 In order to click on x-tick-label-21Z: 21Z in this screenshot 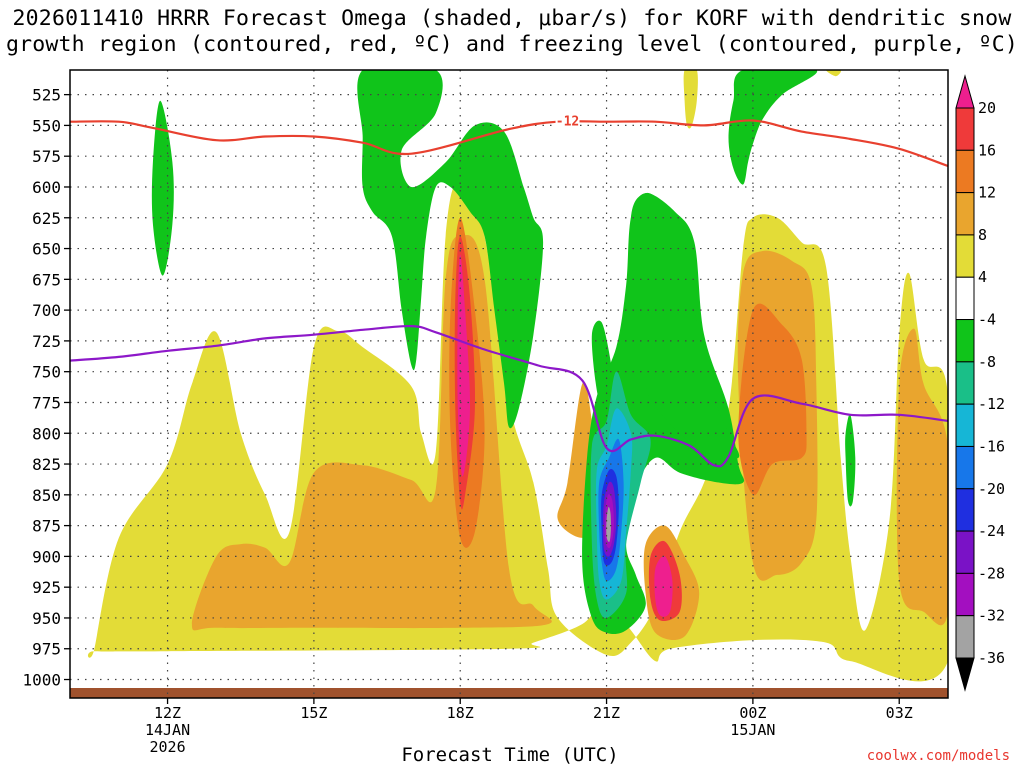, I will do `click(606, 713)`.